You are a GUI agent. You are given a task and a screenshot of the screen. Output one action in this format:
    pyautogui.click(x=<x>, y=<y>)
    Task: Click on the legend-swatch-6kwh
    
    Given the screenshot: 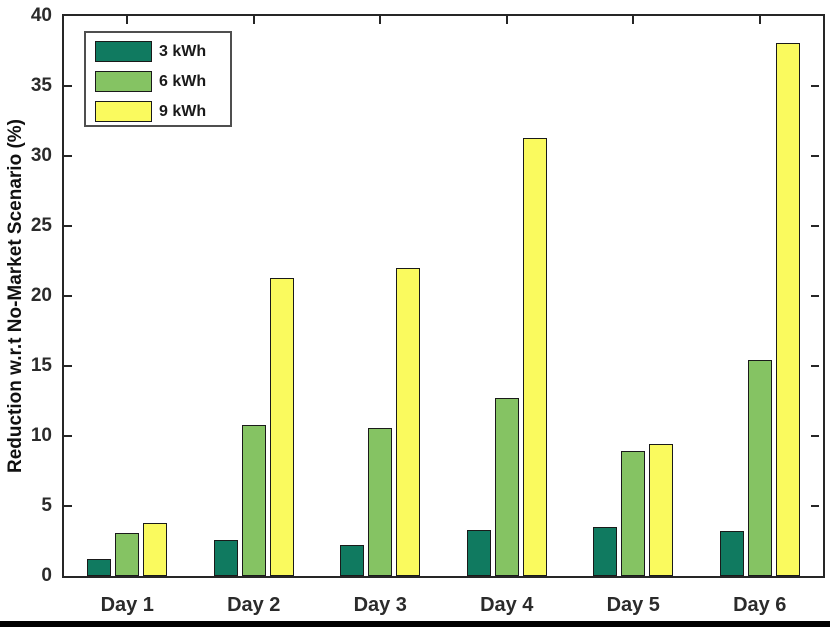 What is the action you would take?
    pyautogui.click(x=123, y=81)
    